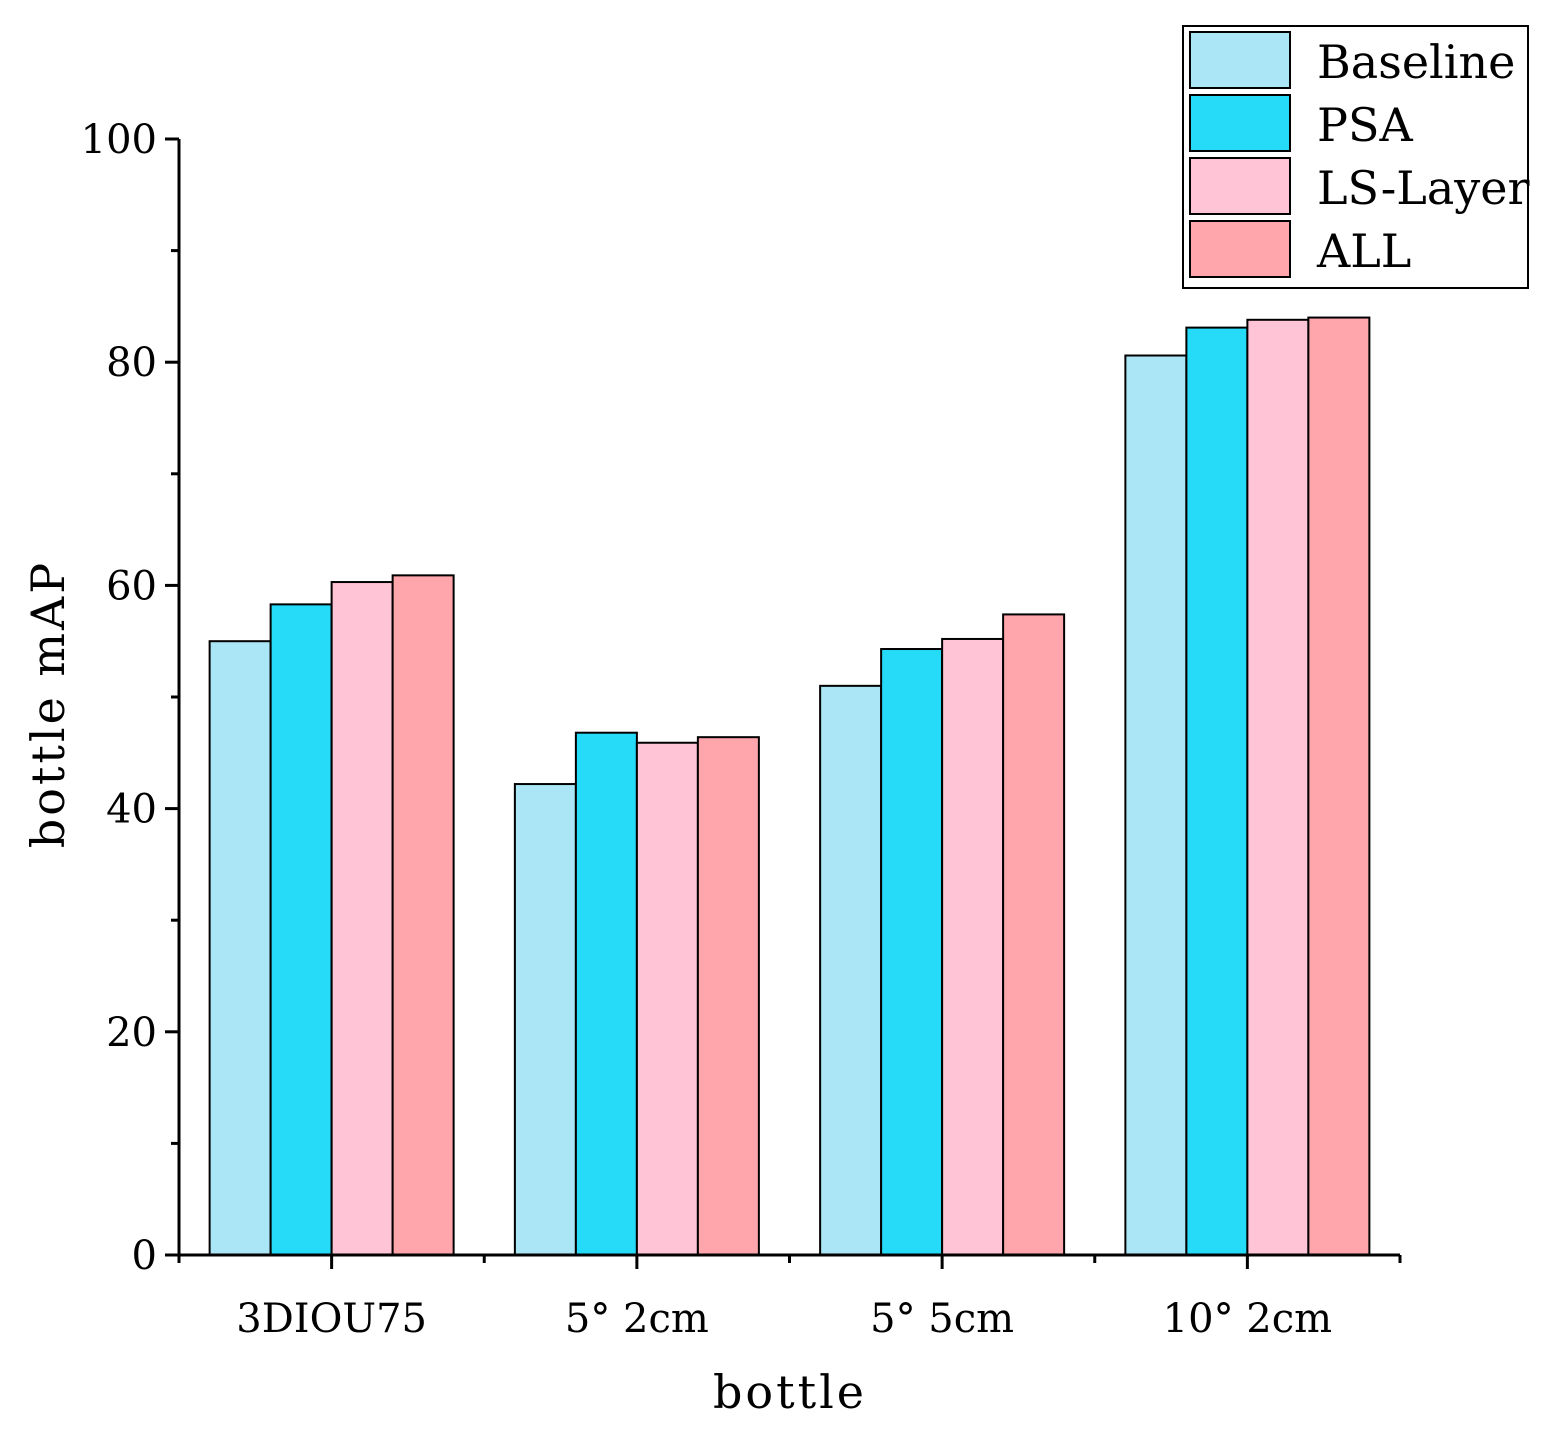 The width and height of the screenshot is (1546, 1453). Describe the element at coordinates (1240, 249) in the screenshot. I see `legend-swatch-all` at that location.